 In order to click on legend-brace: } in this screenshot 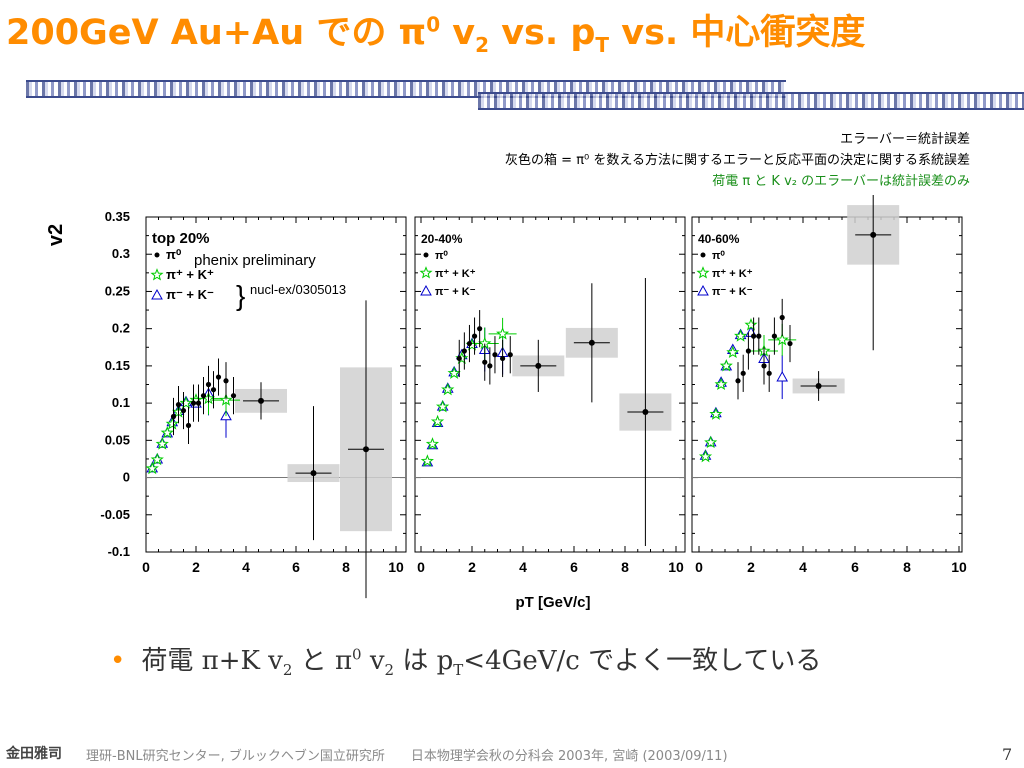, I will do `click(240, 295)`.